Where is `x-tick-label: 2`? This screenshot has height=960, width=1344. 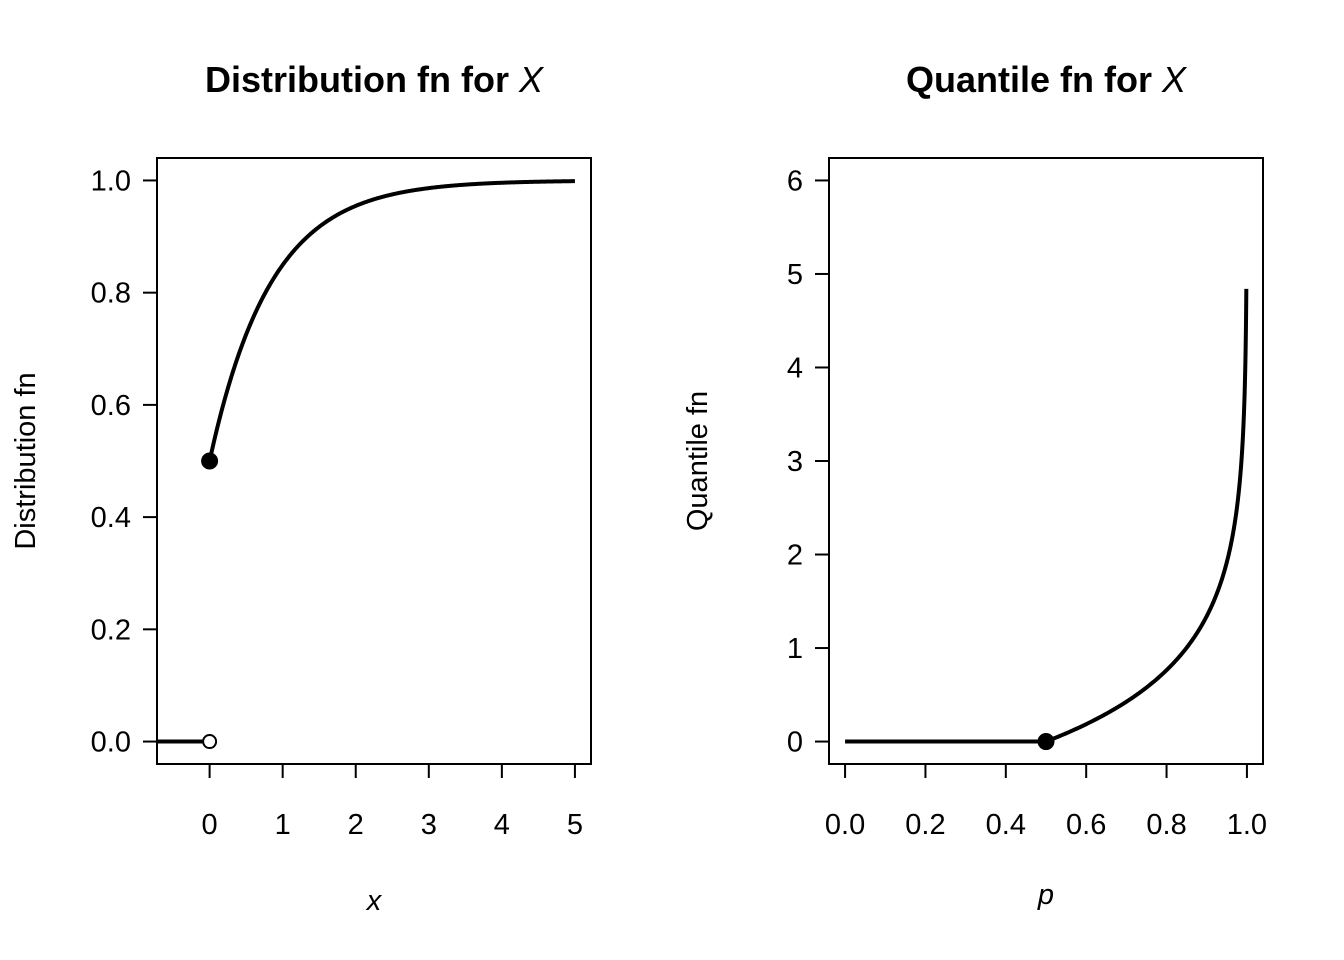
x-tick-label: 2 is located at coordinates (356, 825).